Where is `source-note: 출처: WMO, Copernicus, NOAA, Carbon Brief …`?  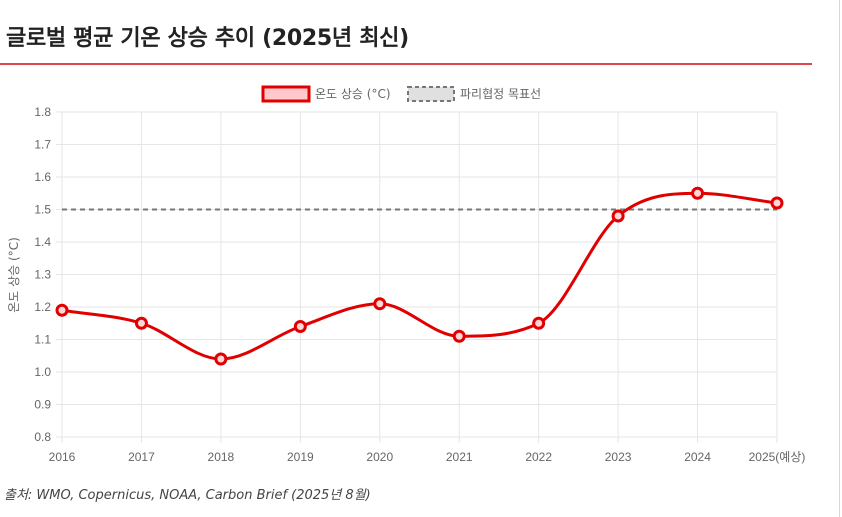
source-note: 출처: WMO, Copernicus, NOAA, Carbon Brief … is located at coordinates (187, 495).